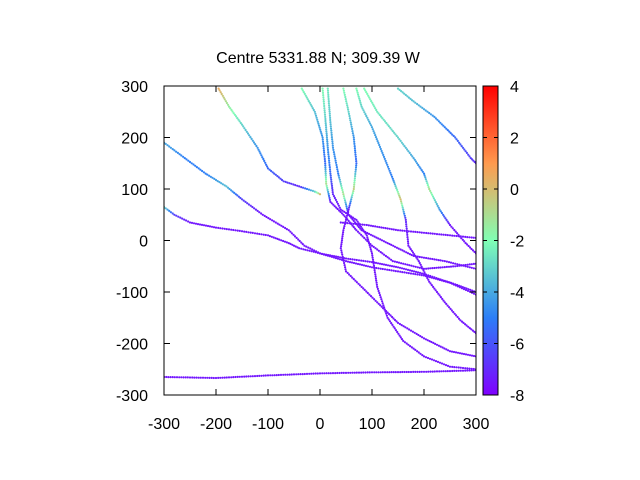  Describe the element at coordinates (517, 345) in the screenshot. I see `colorbar-tick-label: -6` at that location.